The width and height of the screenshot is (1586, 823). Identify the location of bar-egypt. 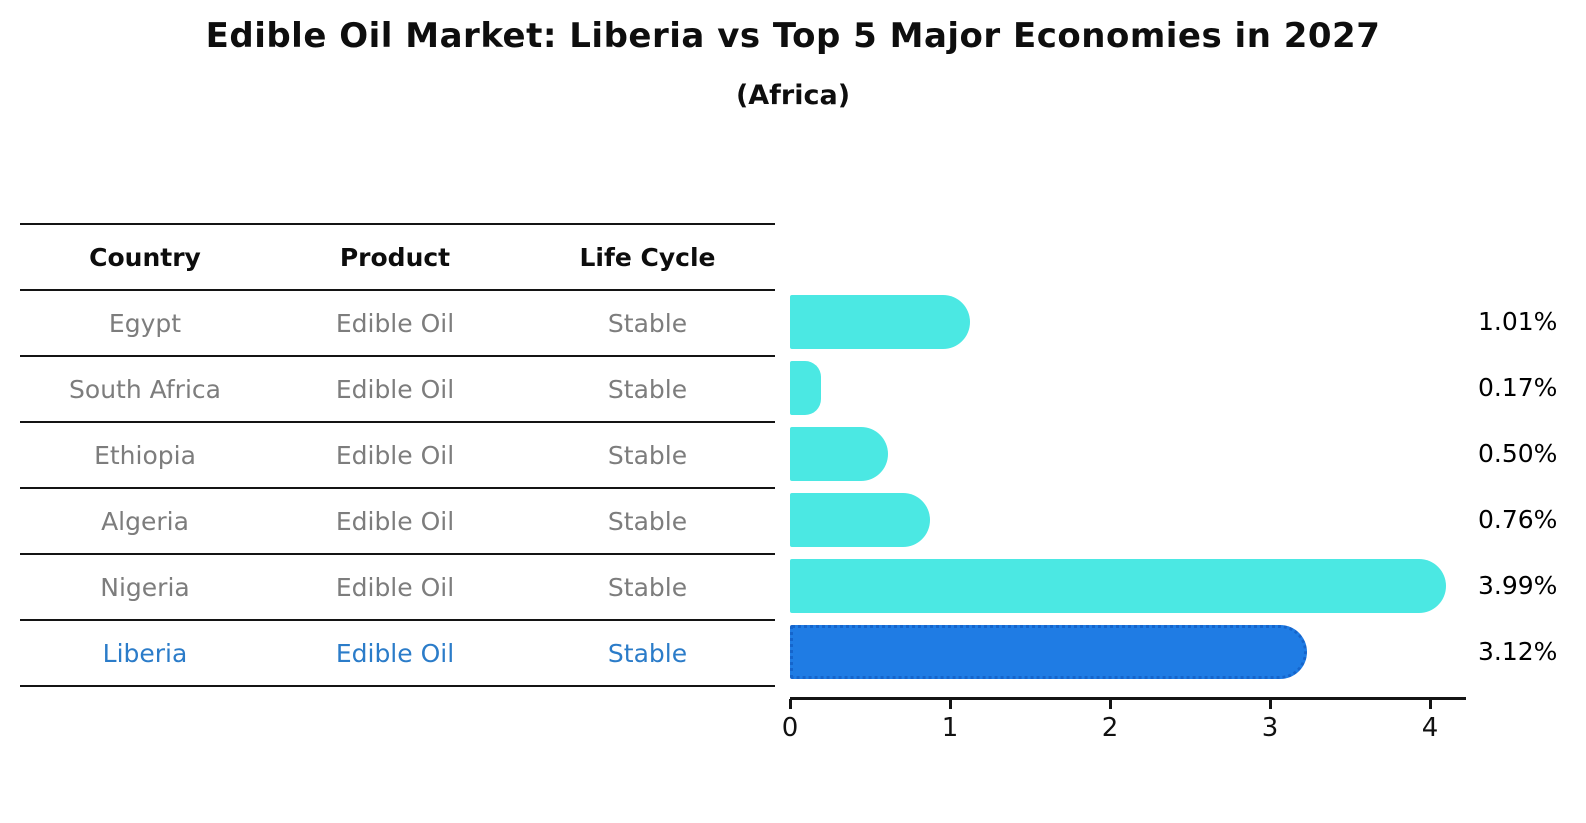
(880, 322).